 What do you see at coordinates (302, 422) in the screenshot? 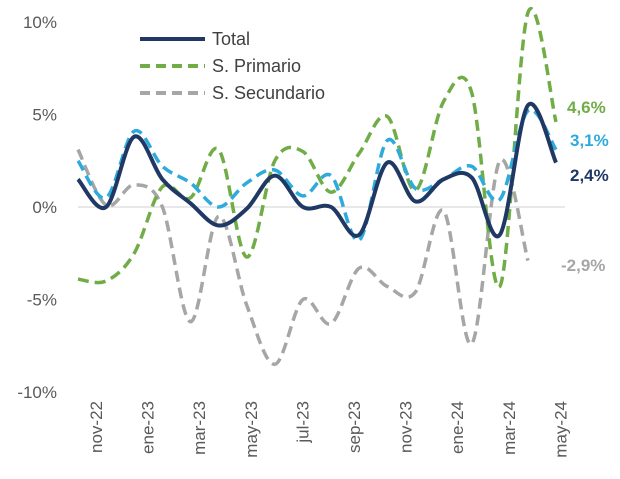
I see `x-tick-label: jul-23` at bounding box center [302, 422].